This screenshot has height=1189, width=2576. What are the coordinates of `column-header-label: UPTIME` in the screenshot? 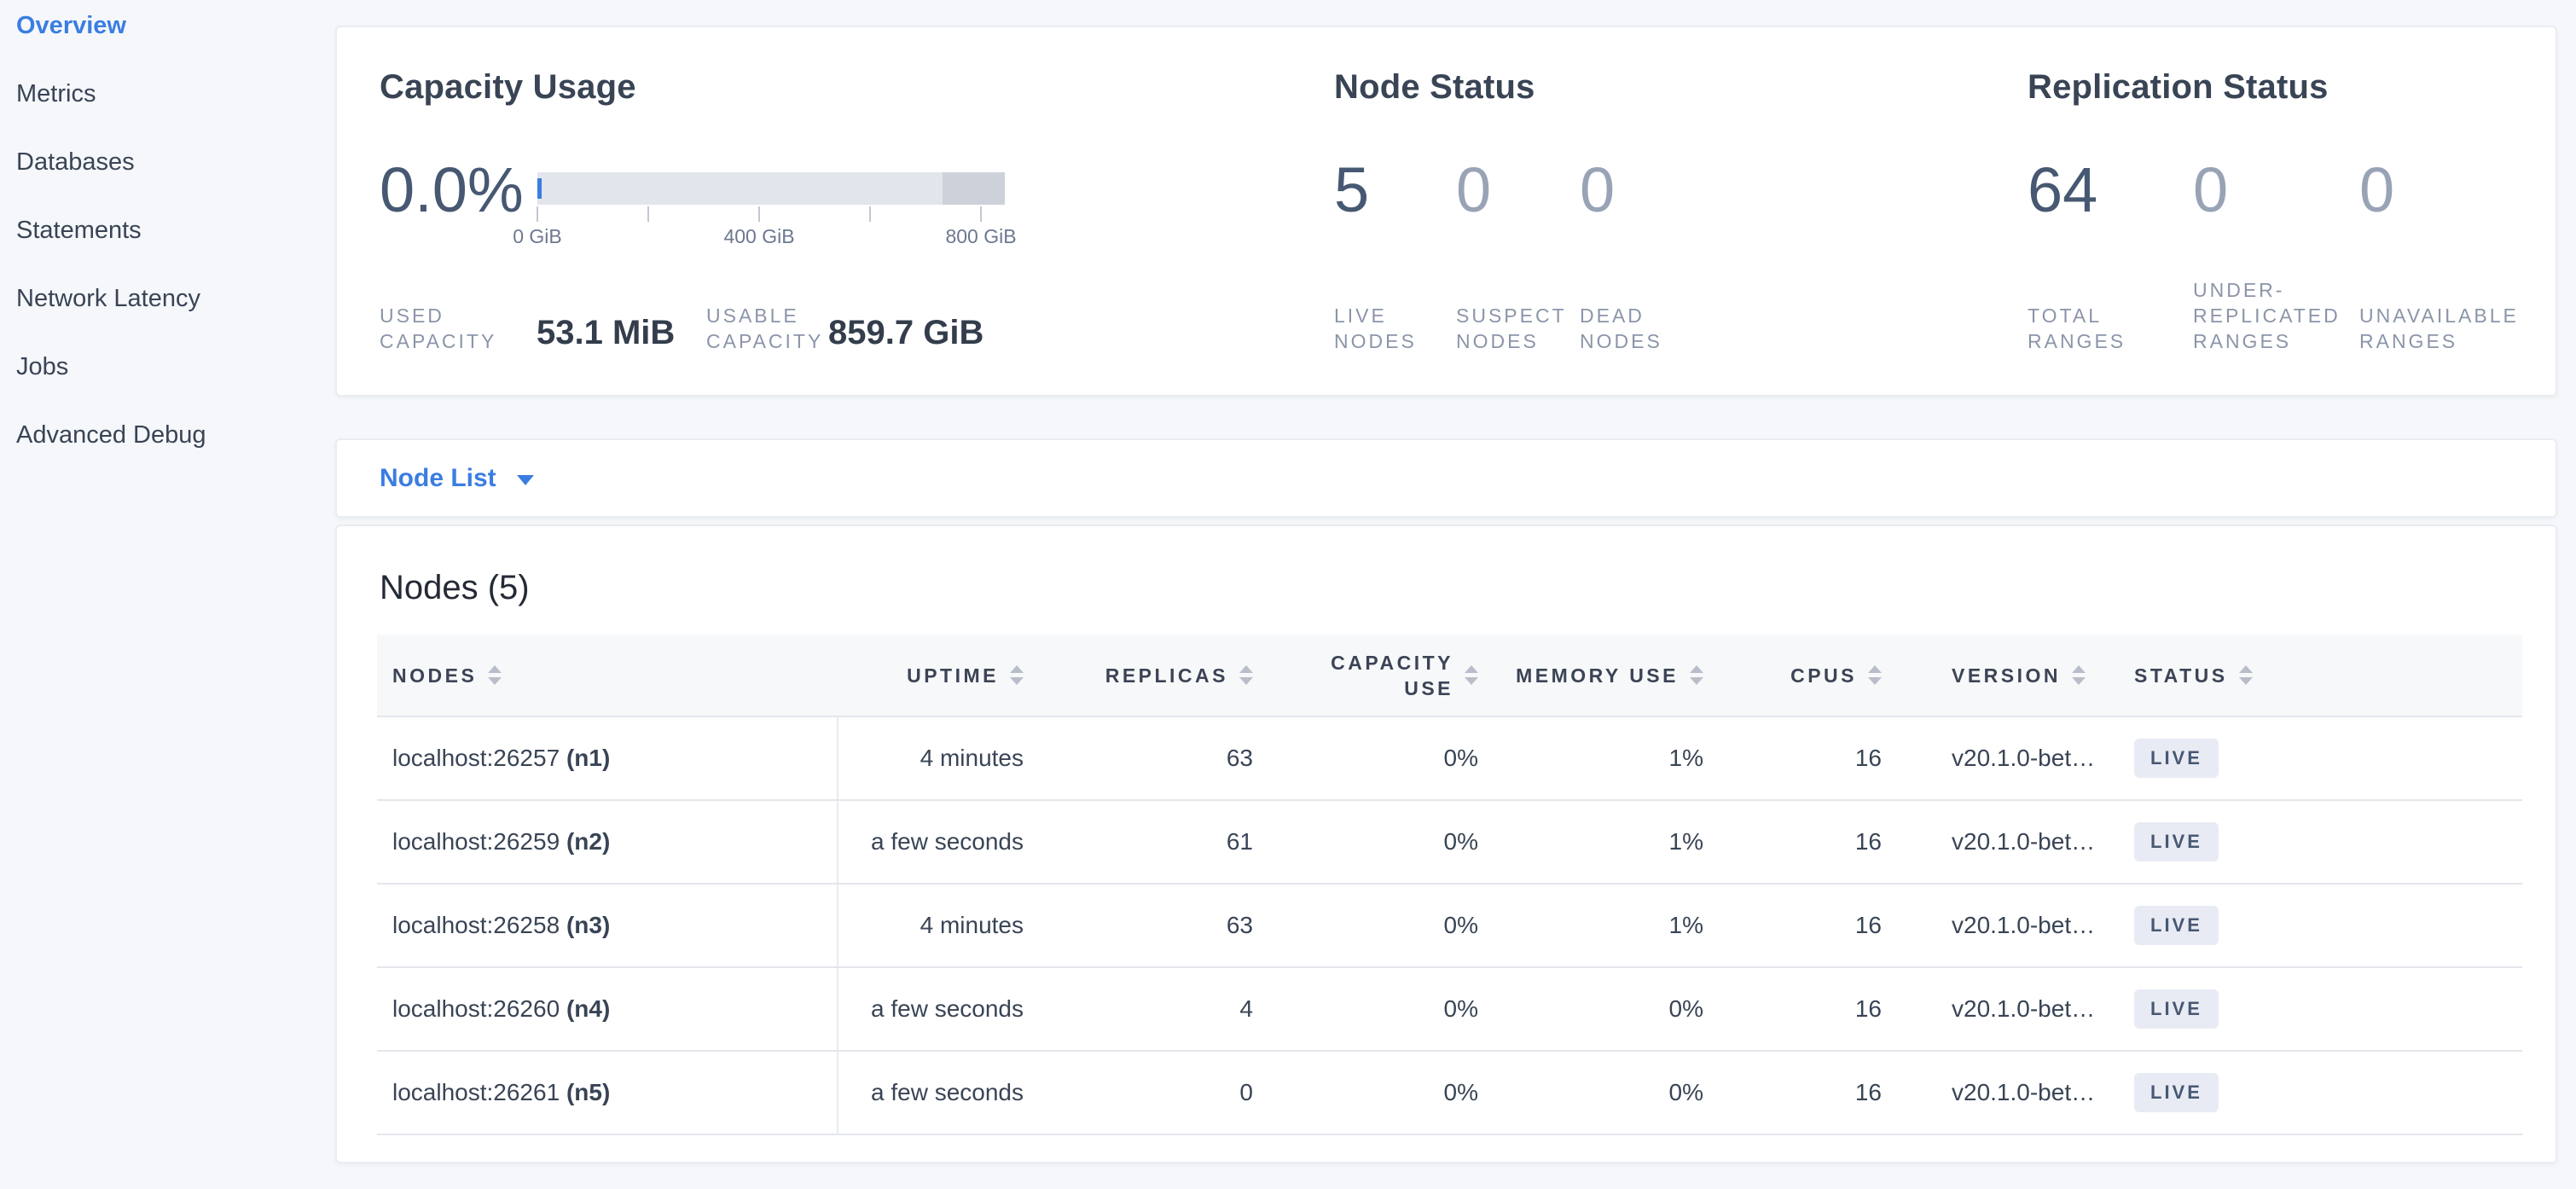 It's located at (953, 675).